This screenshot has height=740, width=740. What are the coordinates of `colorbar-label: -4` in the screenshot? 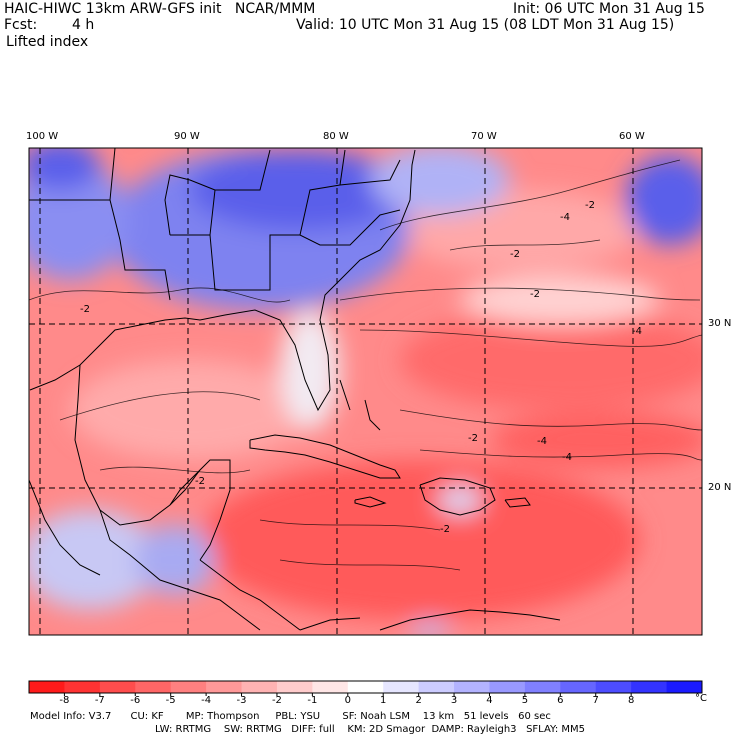 It's located at (206, 700).